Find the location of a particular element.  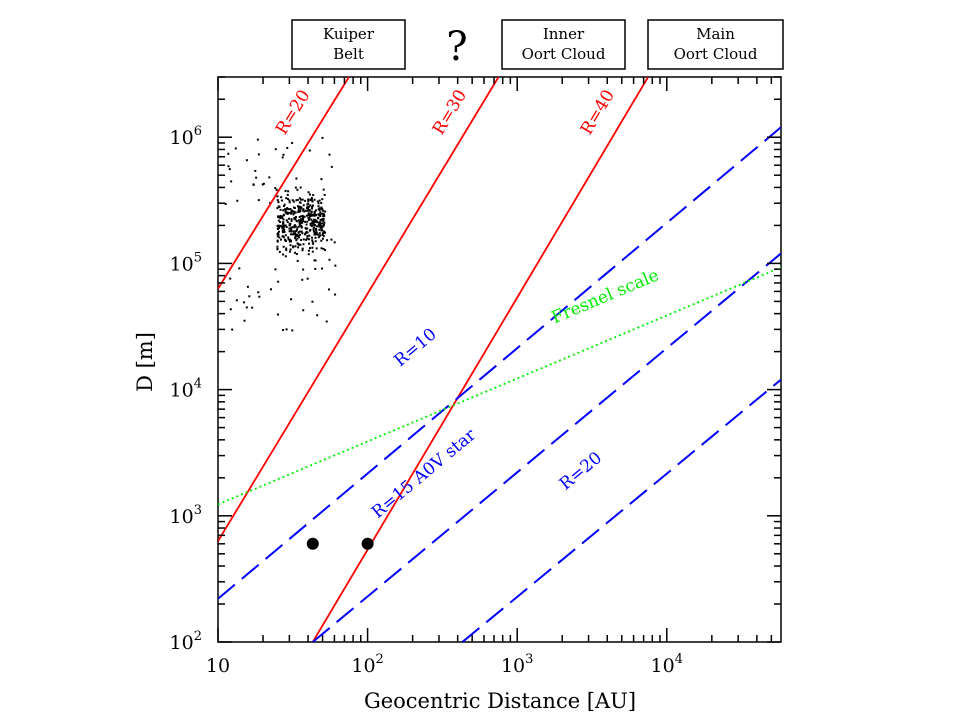

region-question: ? is located at coordinates (456, 47).